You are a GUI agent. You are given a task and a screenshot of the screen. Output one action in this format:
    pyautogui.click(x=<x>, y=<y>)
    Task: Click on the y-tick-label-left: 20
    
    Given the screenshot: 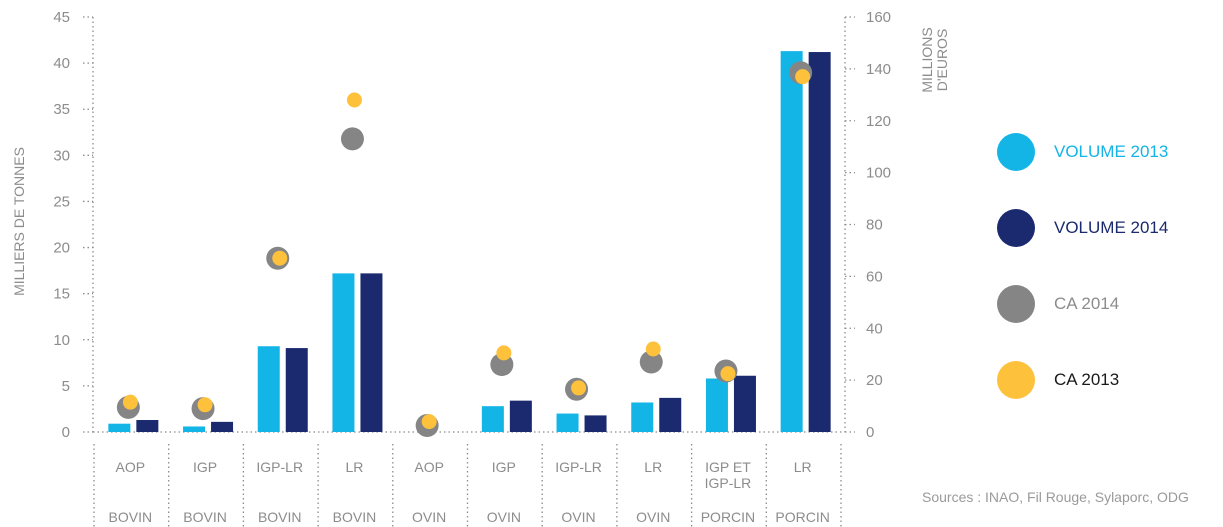 What is the action you would take?
    pyautogui.click(x=61, y=248)
    